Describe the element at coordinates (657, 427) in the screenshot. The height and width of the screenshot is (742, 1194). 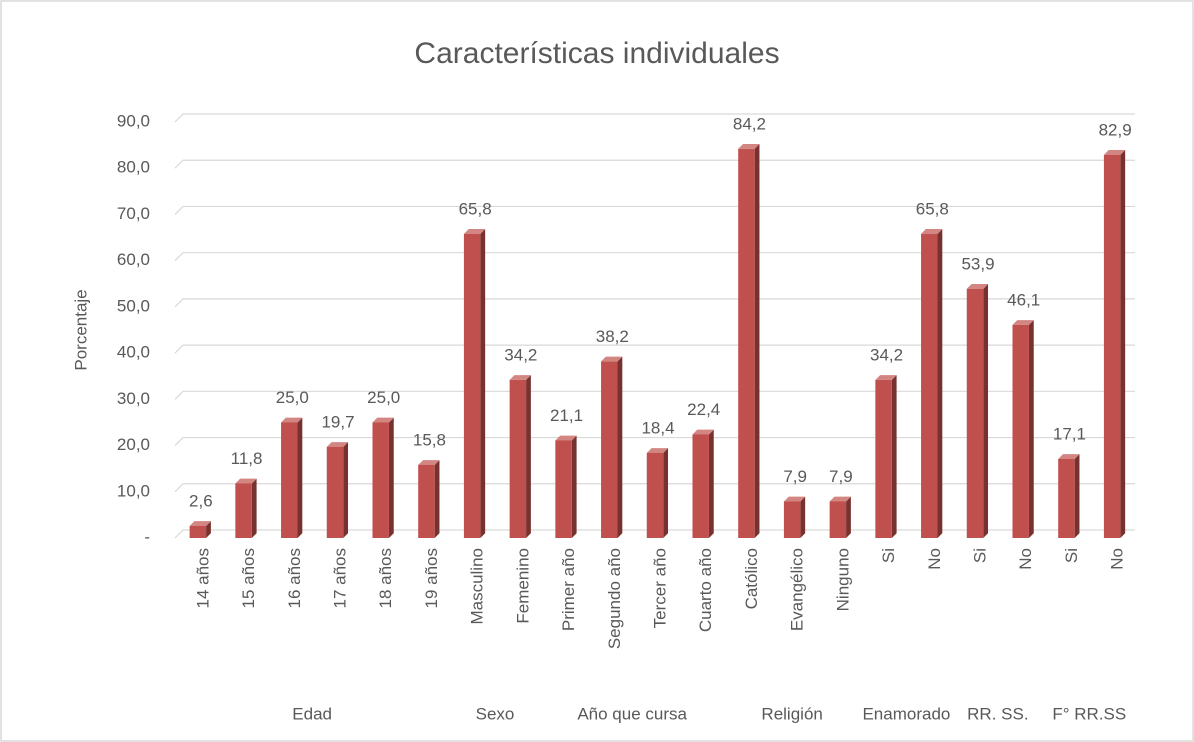
I see `data-label: 18,4` at that location.